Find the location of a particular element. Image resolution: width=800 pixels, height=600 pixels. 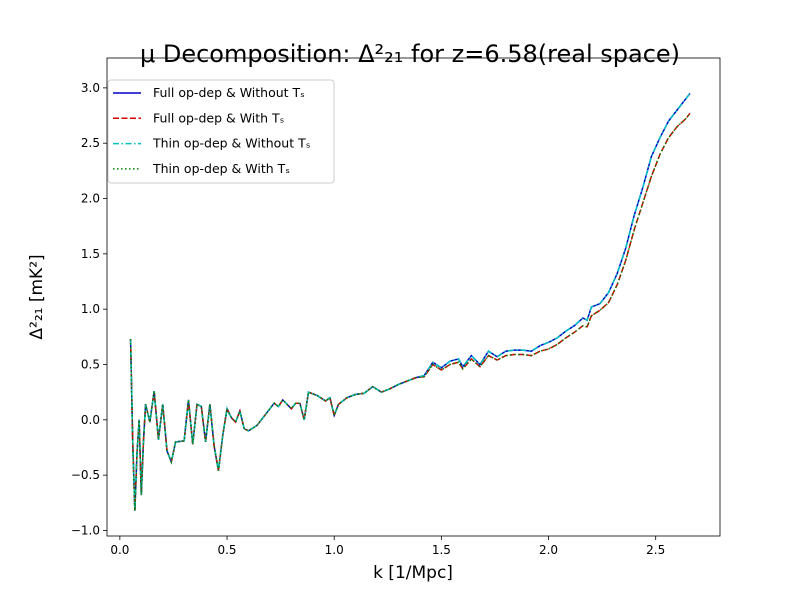

x-tick-label: 2.5 is located at coordinates (655, 550).